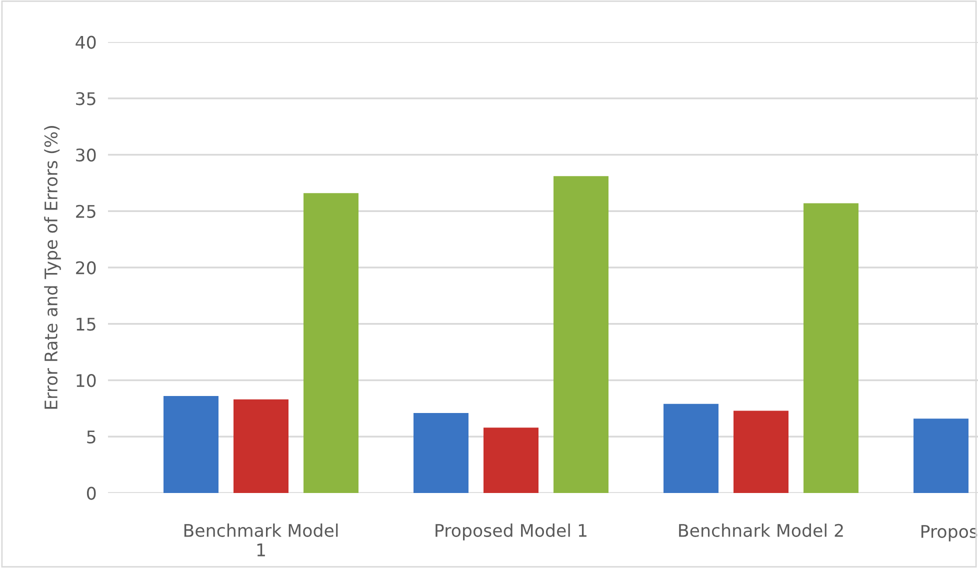 The width and height of the screenshot is (978, 568). I want to click on x-tick-label: Benchnark Model 2, so click(761, 530).